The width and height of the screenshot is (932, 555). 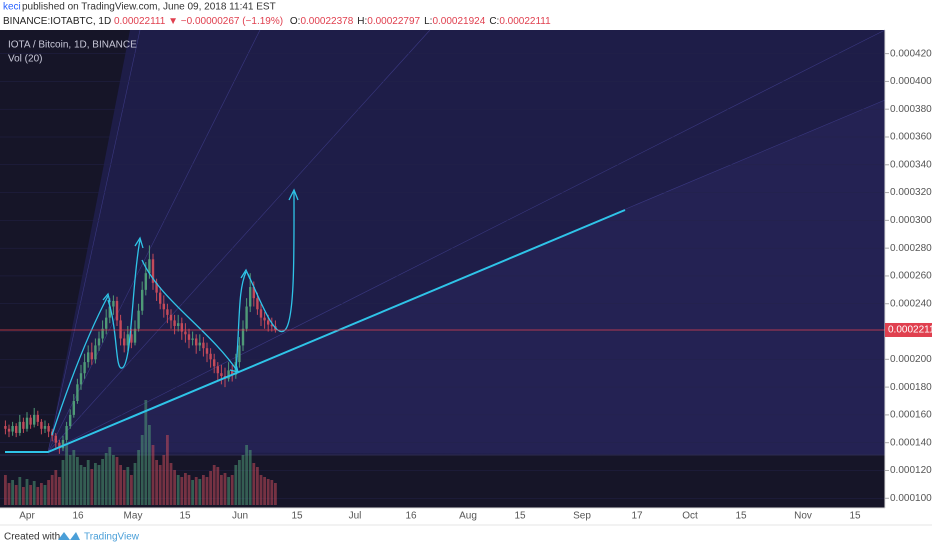 I want to click on footer-brand: TradingView, so click(x=112, y=537).